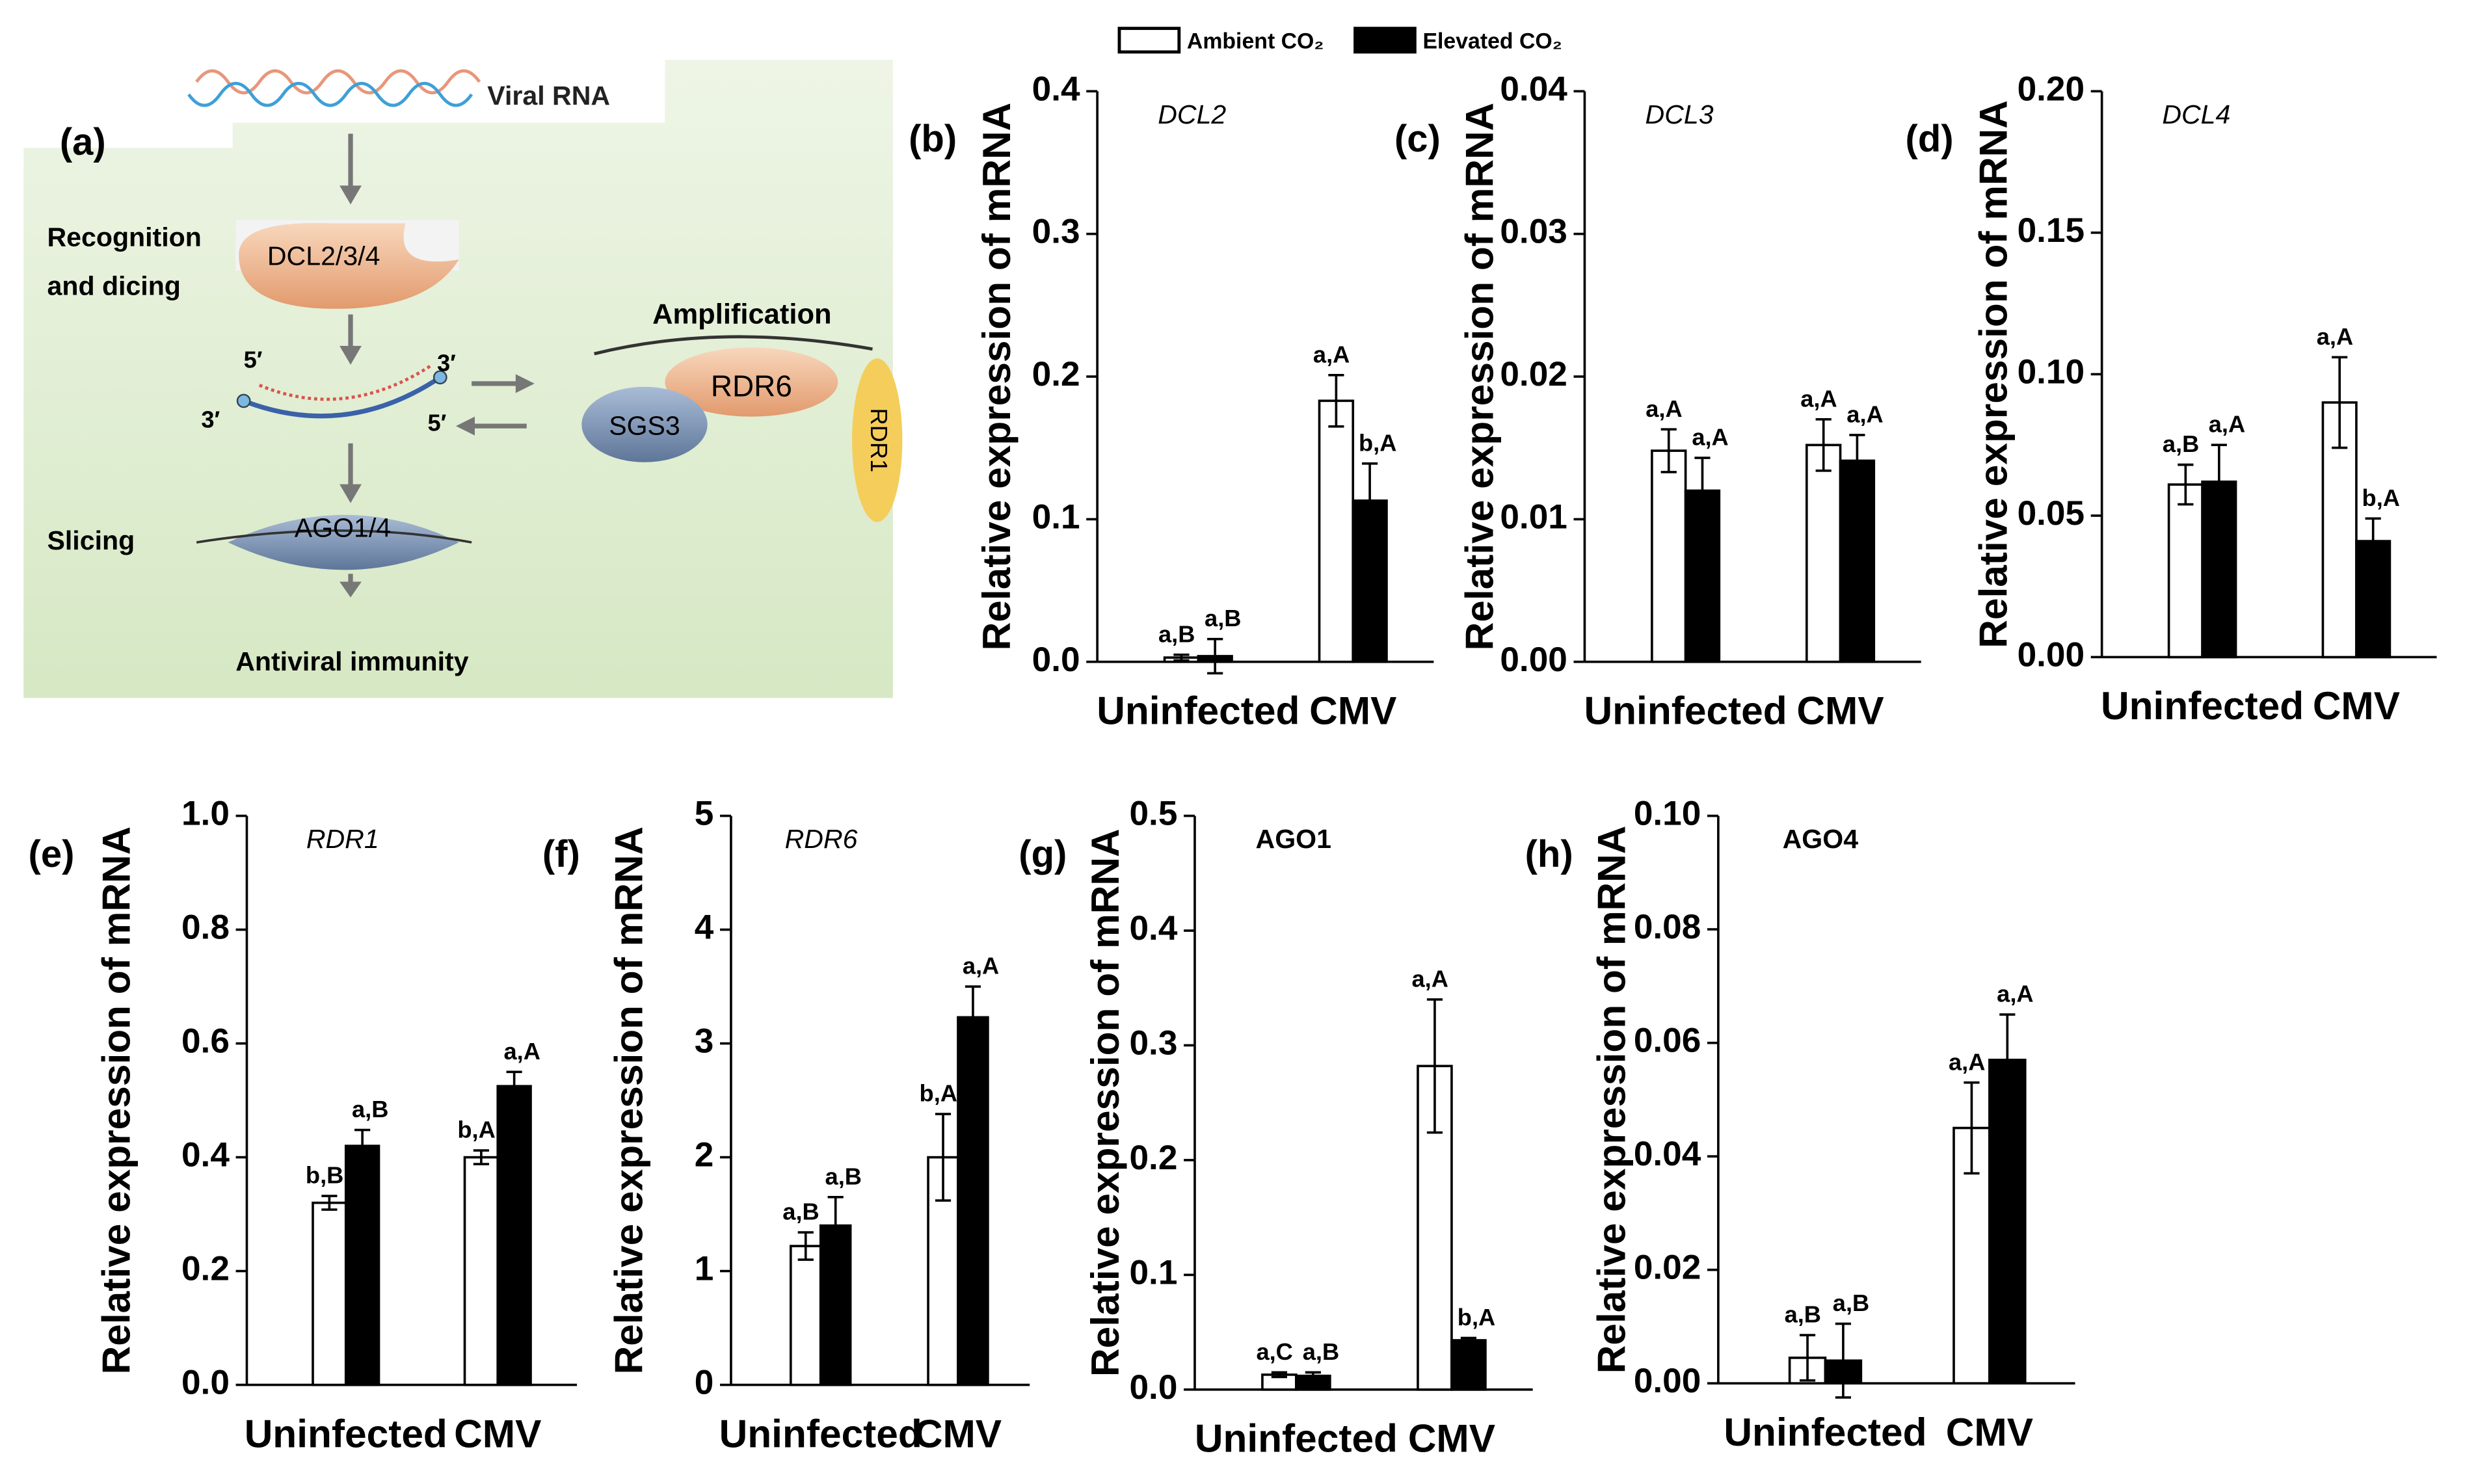 The width and height of the screenshot is (2465, 1484). I want to click on diagram-label: Recognition, so click(124, 237).